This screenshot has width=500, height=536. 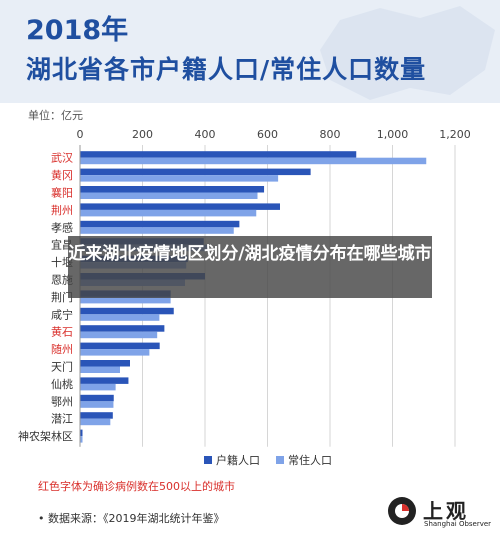 I want to click on x-tick-label: 400, so click(x=205, y=134).